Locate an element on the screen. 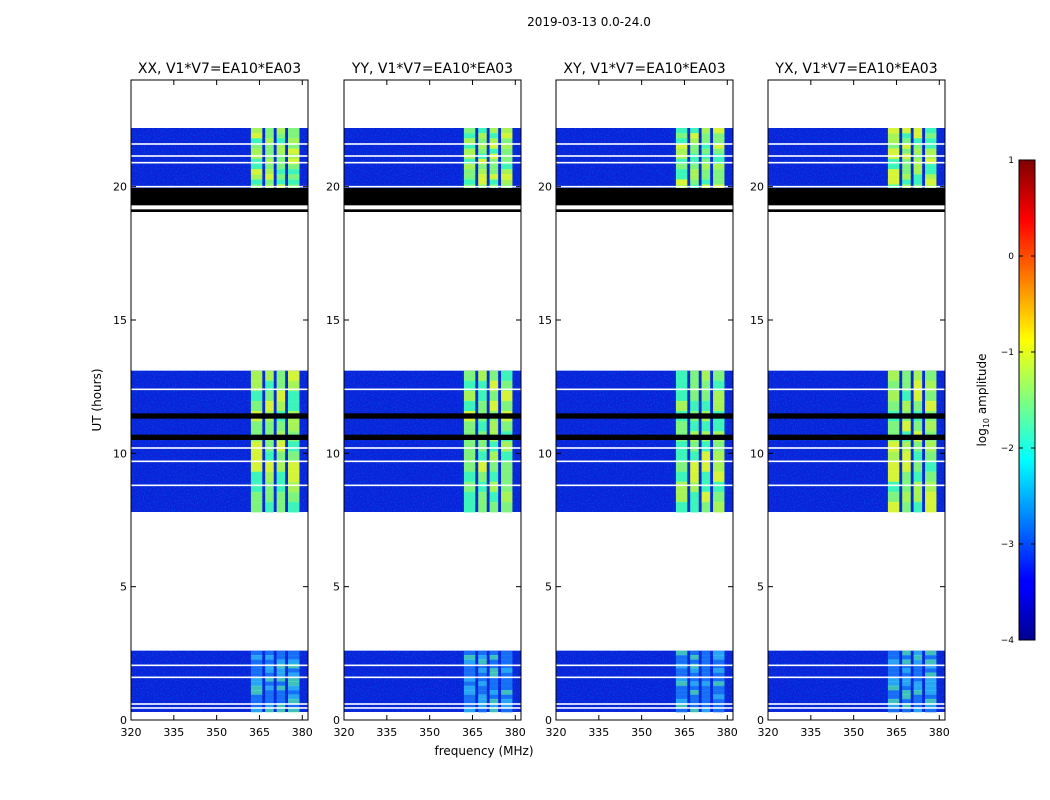 The image size is (1050, 800). y-tick-label: 0 is located at coordinates (123, 720).